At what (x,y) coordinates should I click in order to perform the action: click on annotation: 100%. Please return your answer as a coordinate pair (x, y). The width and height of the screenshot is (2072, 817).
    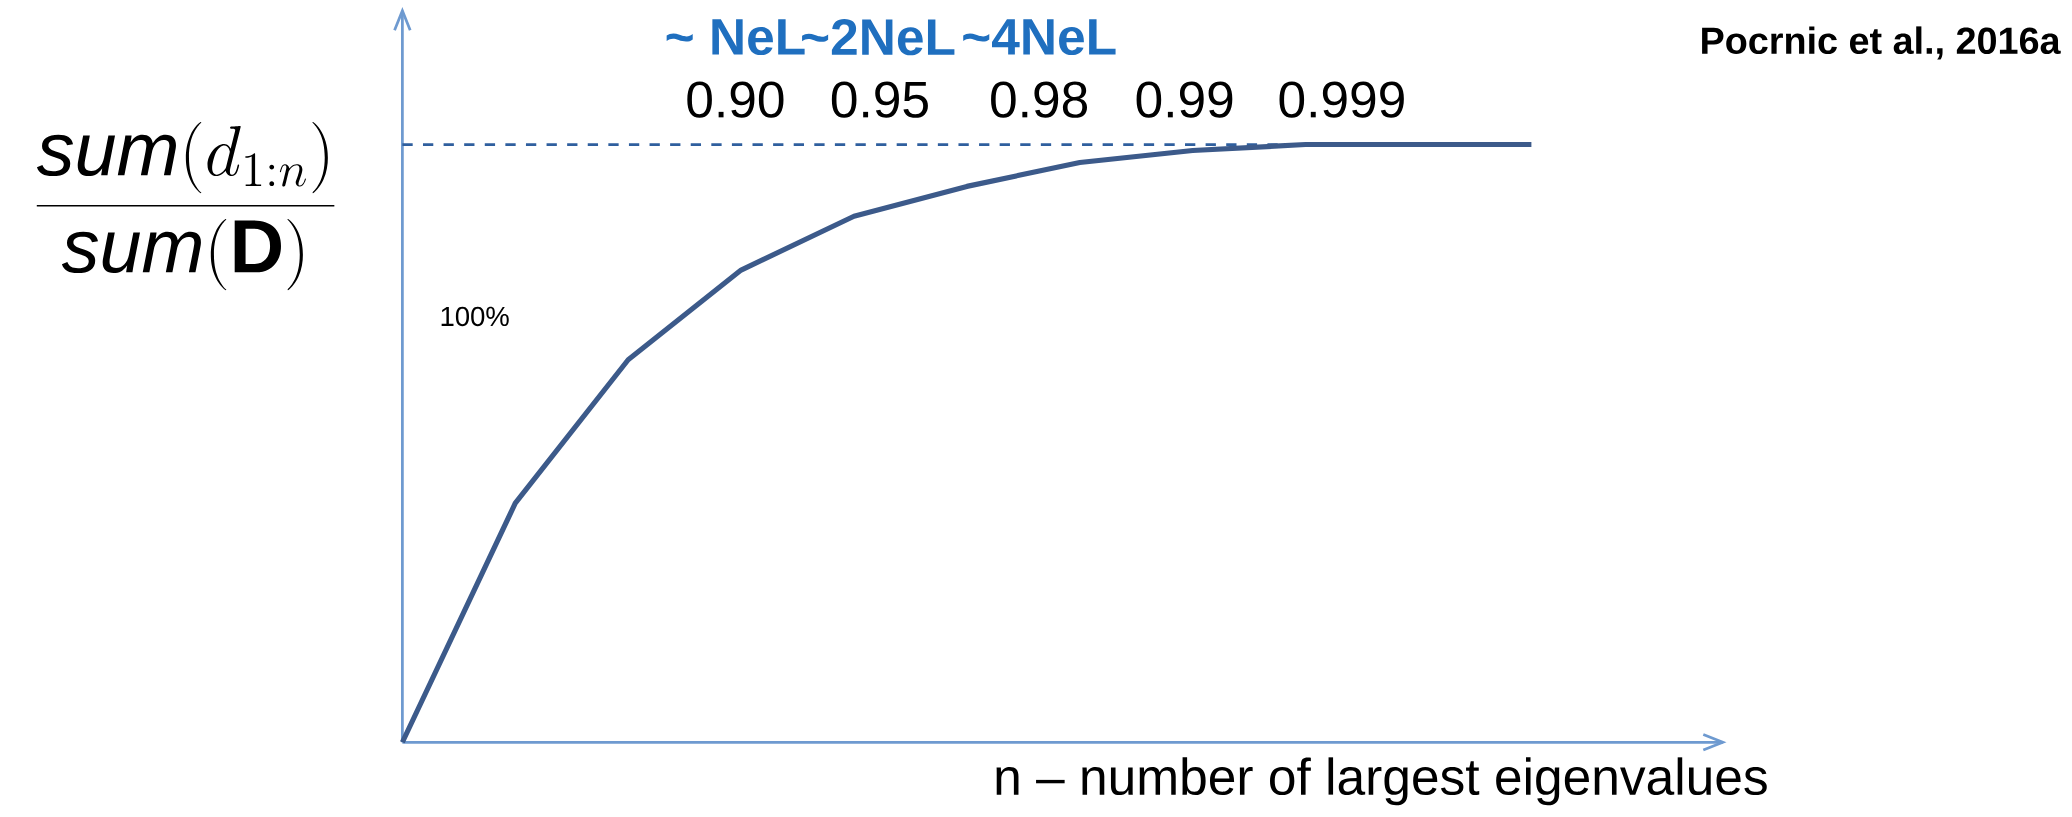
    Looking at the image, I should click on (475, 316).